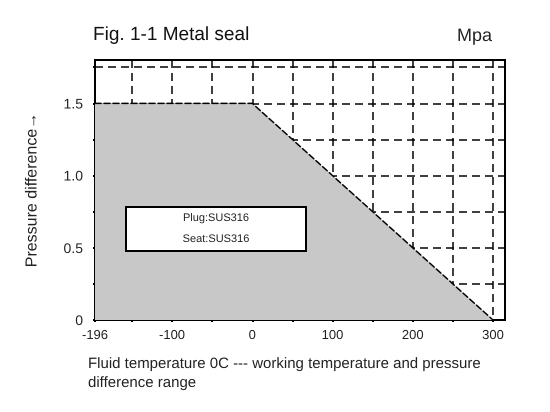  Describe the element at coordinates (171, 34) in the screenshot. I see `chart-title: Fig. 1-1 Metal seal` at that location.